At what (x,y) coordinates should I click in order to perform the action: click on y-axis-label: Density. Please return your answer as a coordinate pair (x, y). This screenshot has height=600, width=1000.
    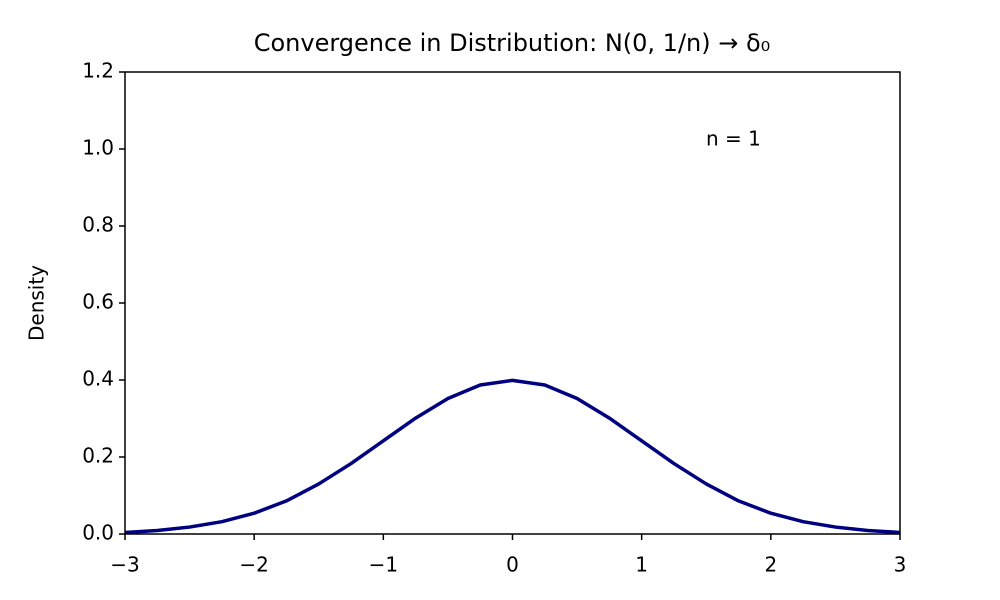
    Looking at the image, I should click on (37, 303).